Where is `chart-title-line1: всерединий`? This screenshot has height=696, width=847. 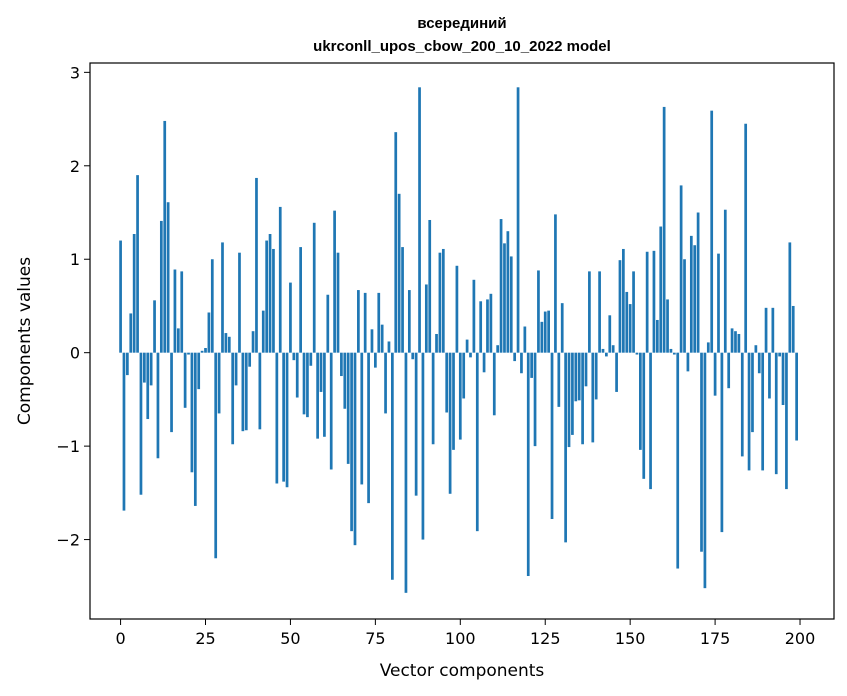 chart-title-line1: всерединий is located at coordinates (461, 23).